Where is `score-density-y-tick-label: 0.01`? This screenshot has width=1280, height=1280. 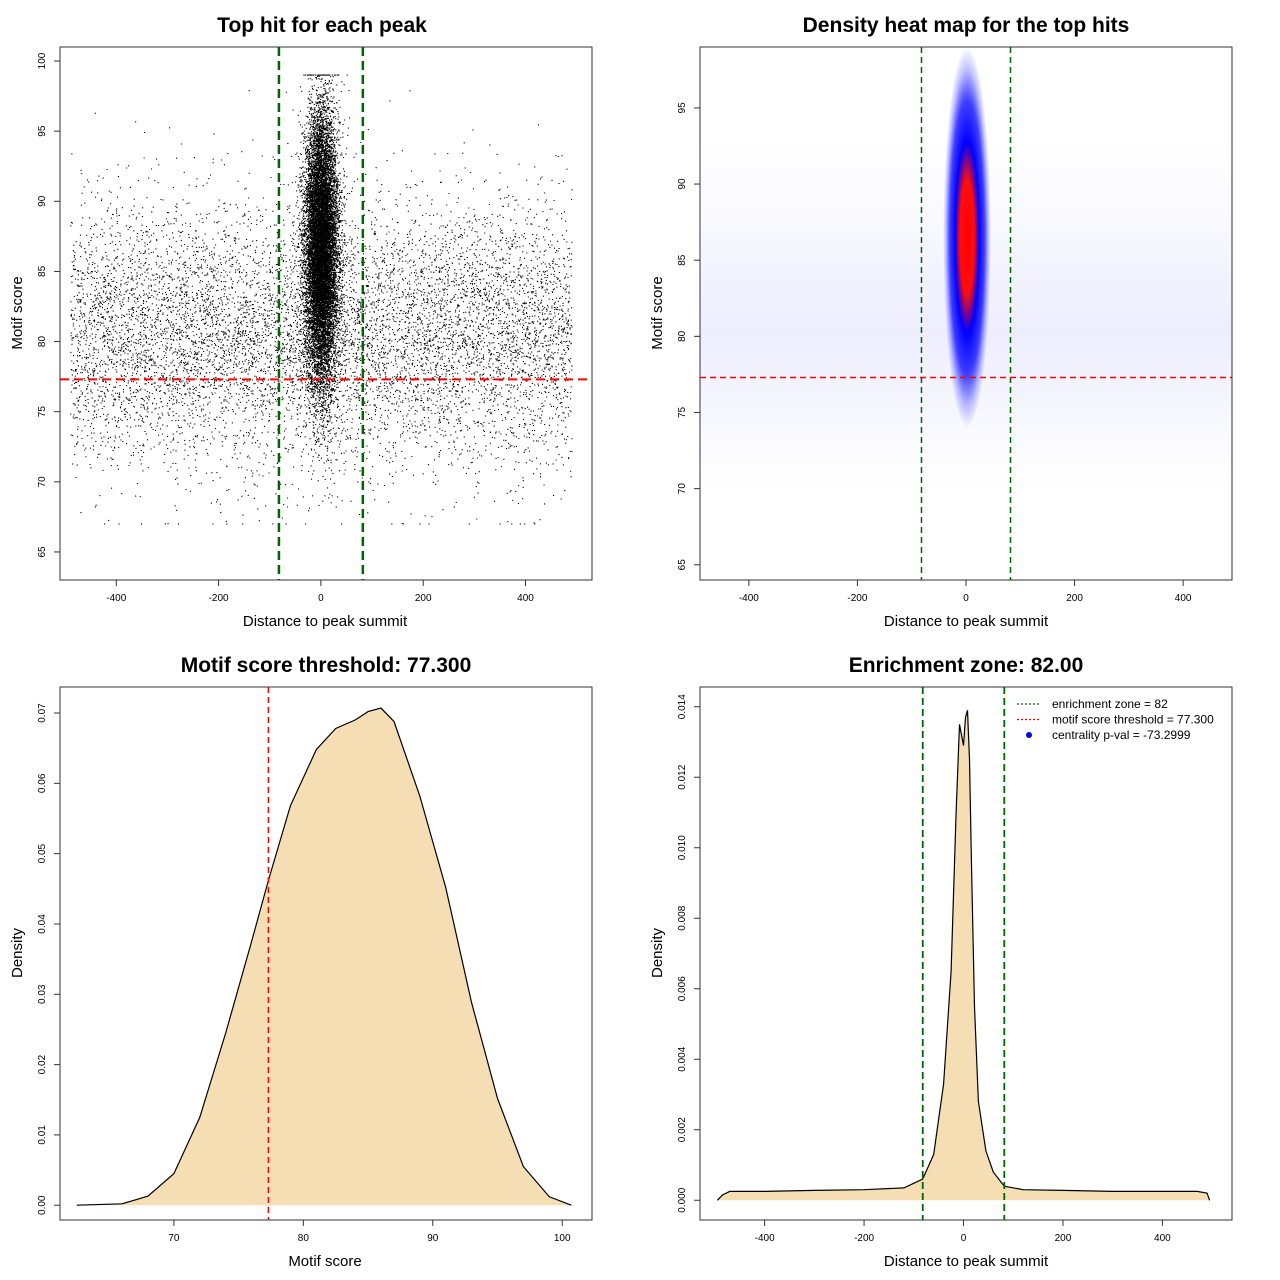 score-density-y-tick-label: 0.01 is located at coordinates (42, 1135).